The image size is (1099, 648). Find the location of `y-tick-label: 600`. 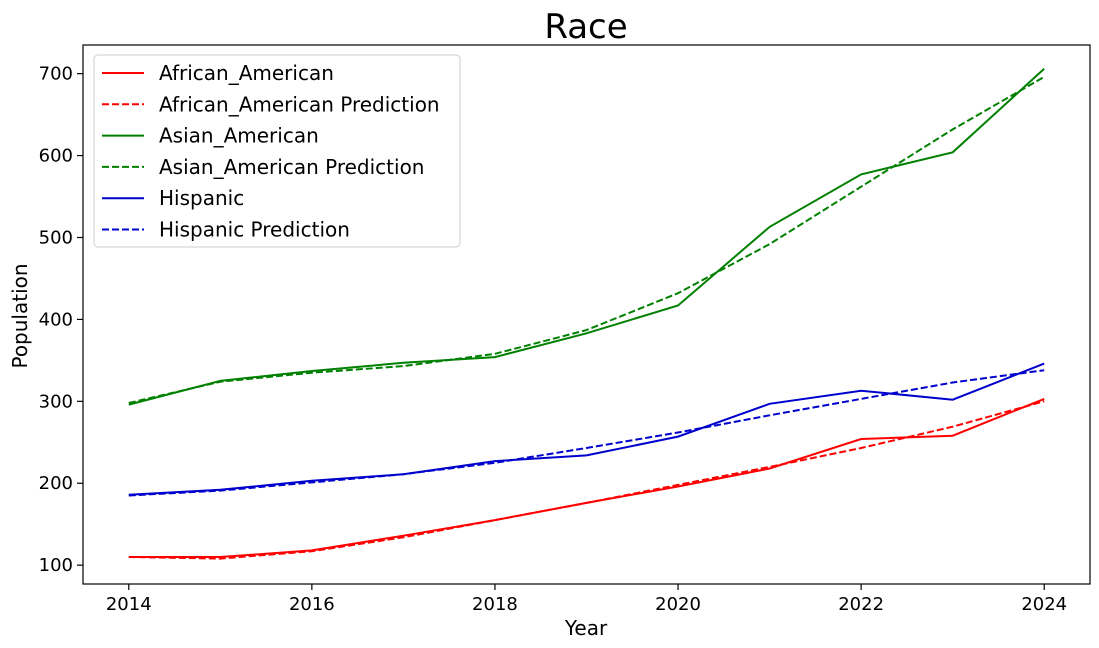

y-tick-label: 600 is located at coordinates (56, 156).